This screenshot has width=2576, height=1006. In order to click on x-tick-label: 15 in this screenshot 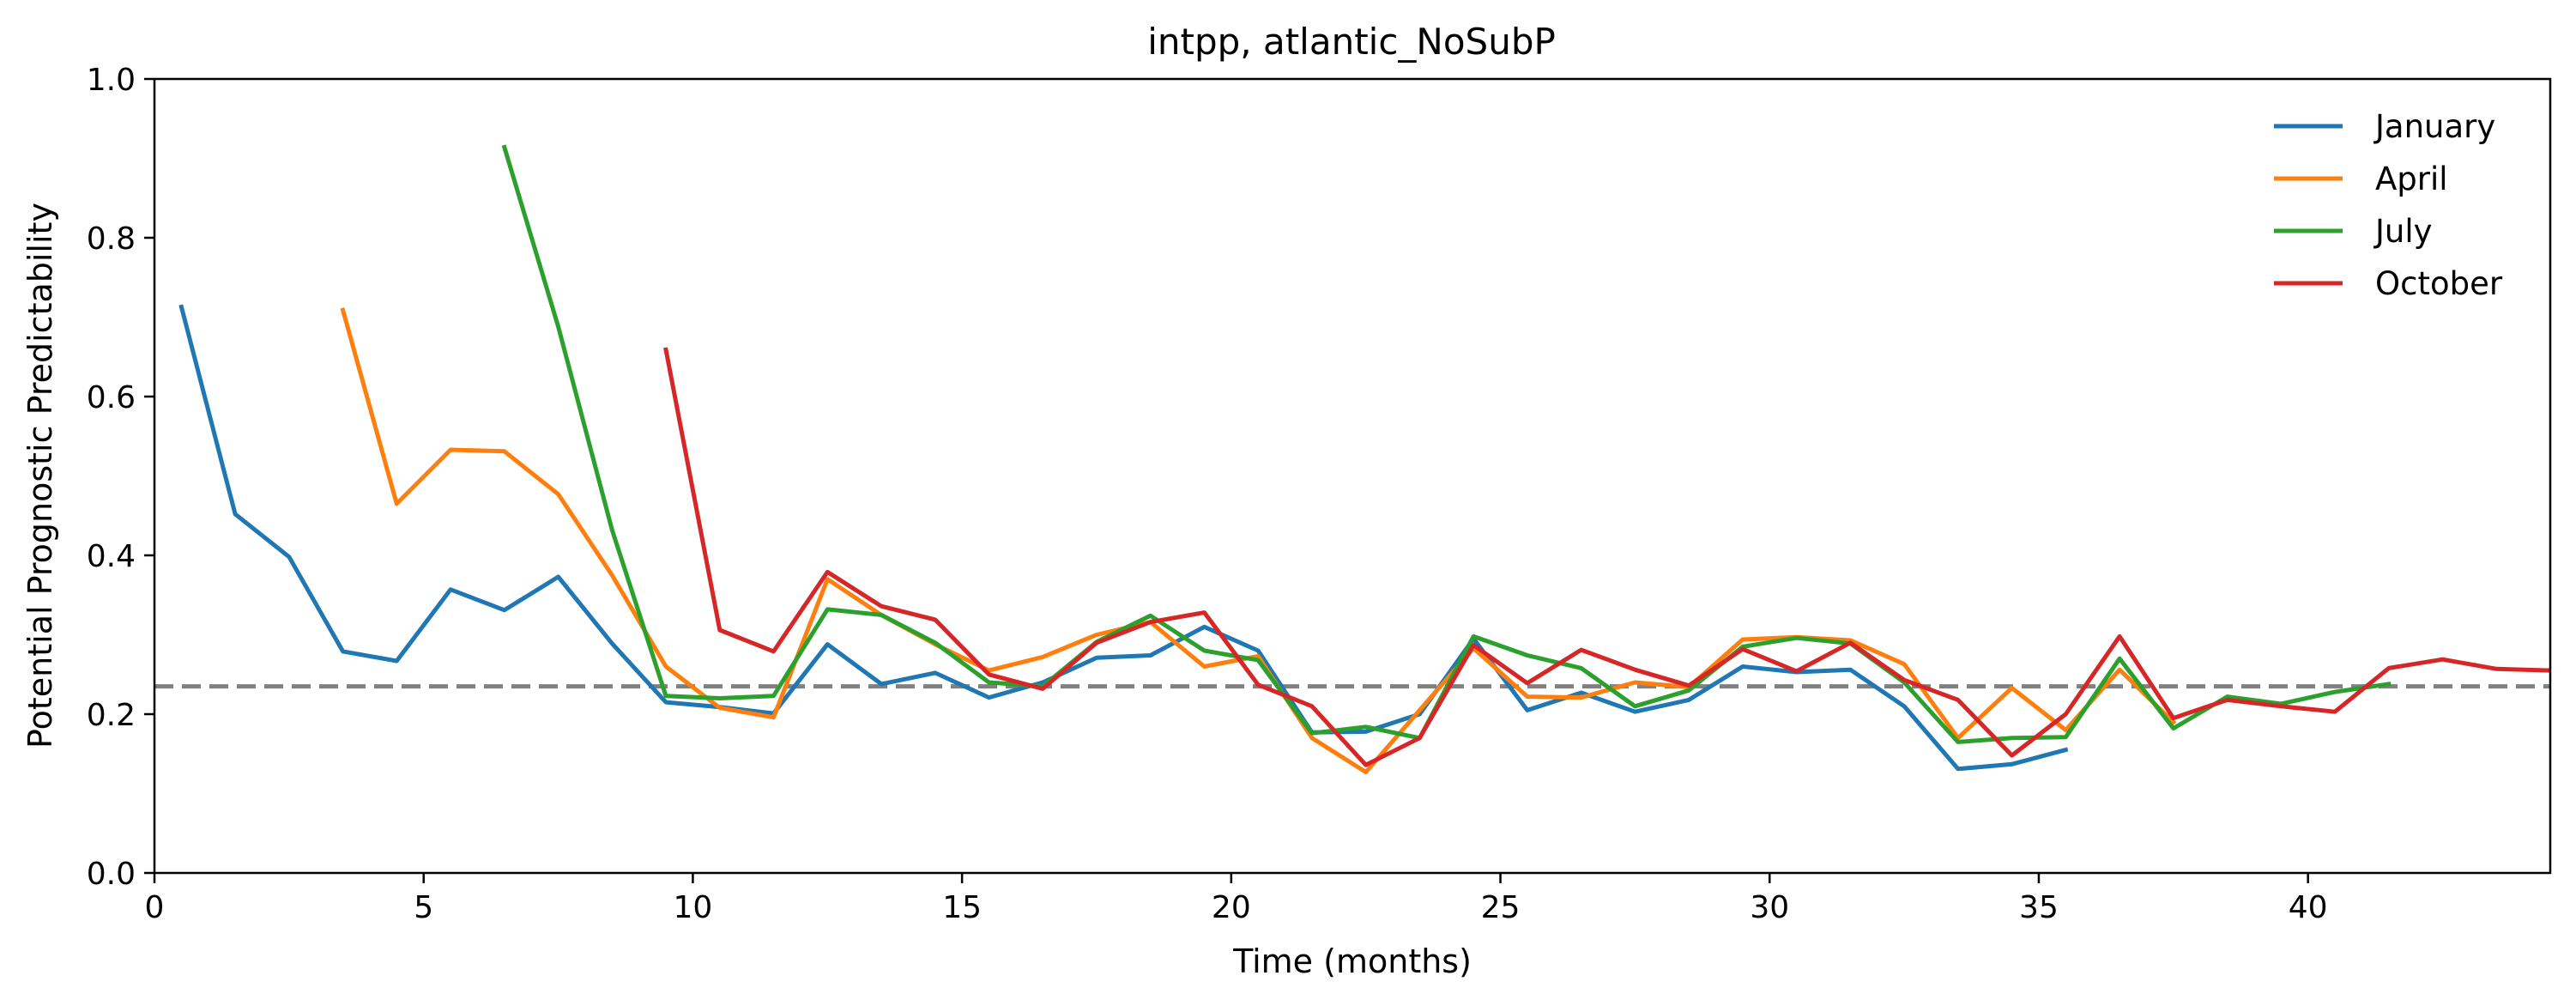, I will do `click(962, 907)`.